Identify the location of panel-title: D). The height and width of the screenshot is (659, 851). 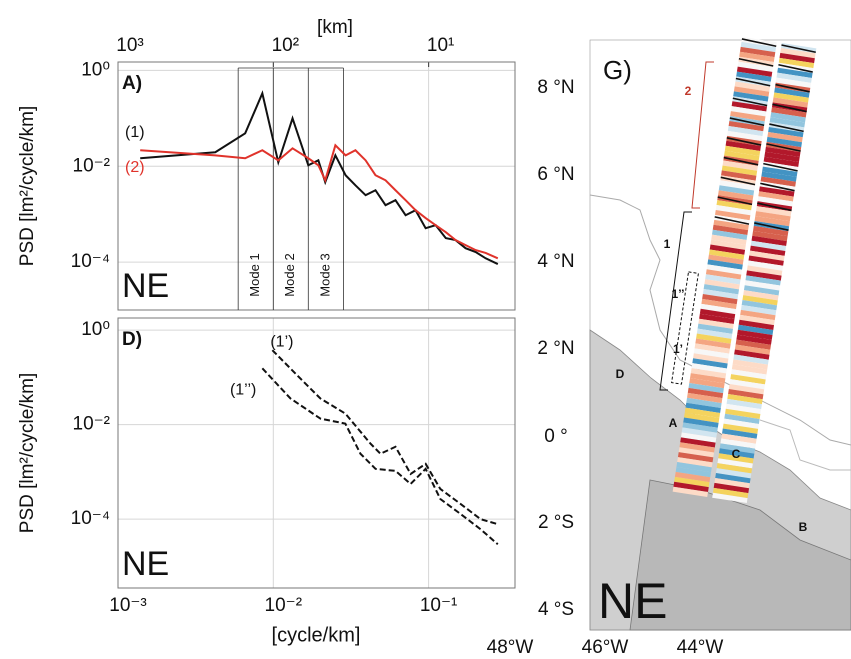
(132, 339).